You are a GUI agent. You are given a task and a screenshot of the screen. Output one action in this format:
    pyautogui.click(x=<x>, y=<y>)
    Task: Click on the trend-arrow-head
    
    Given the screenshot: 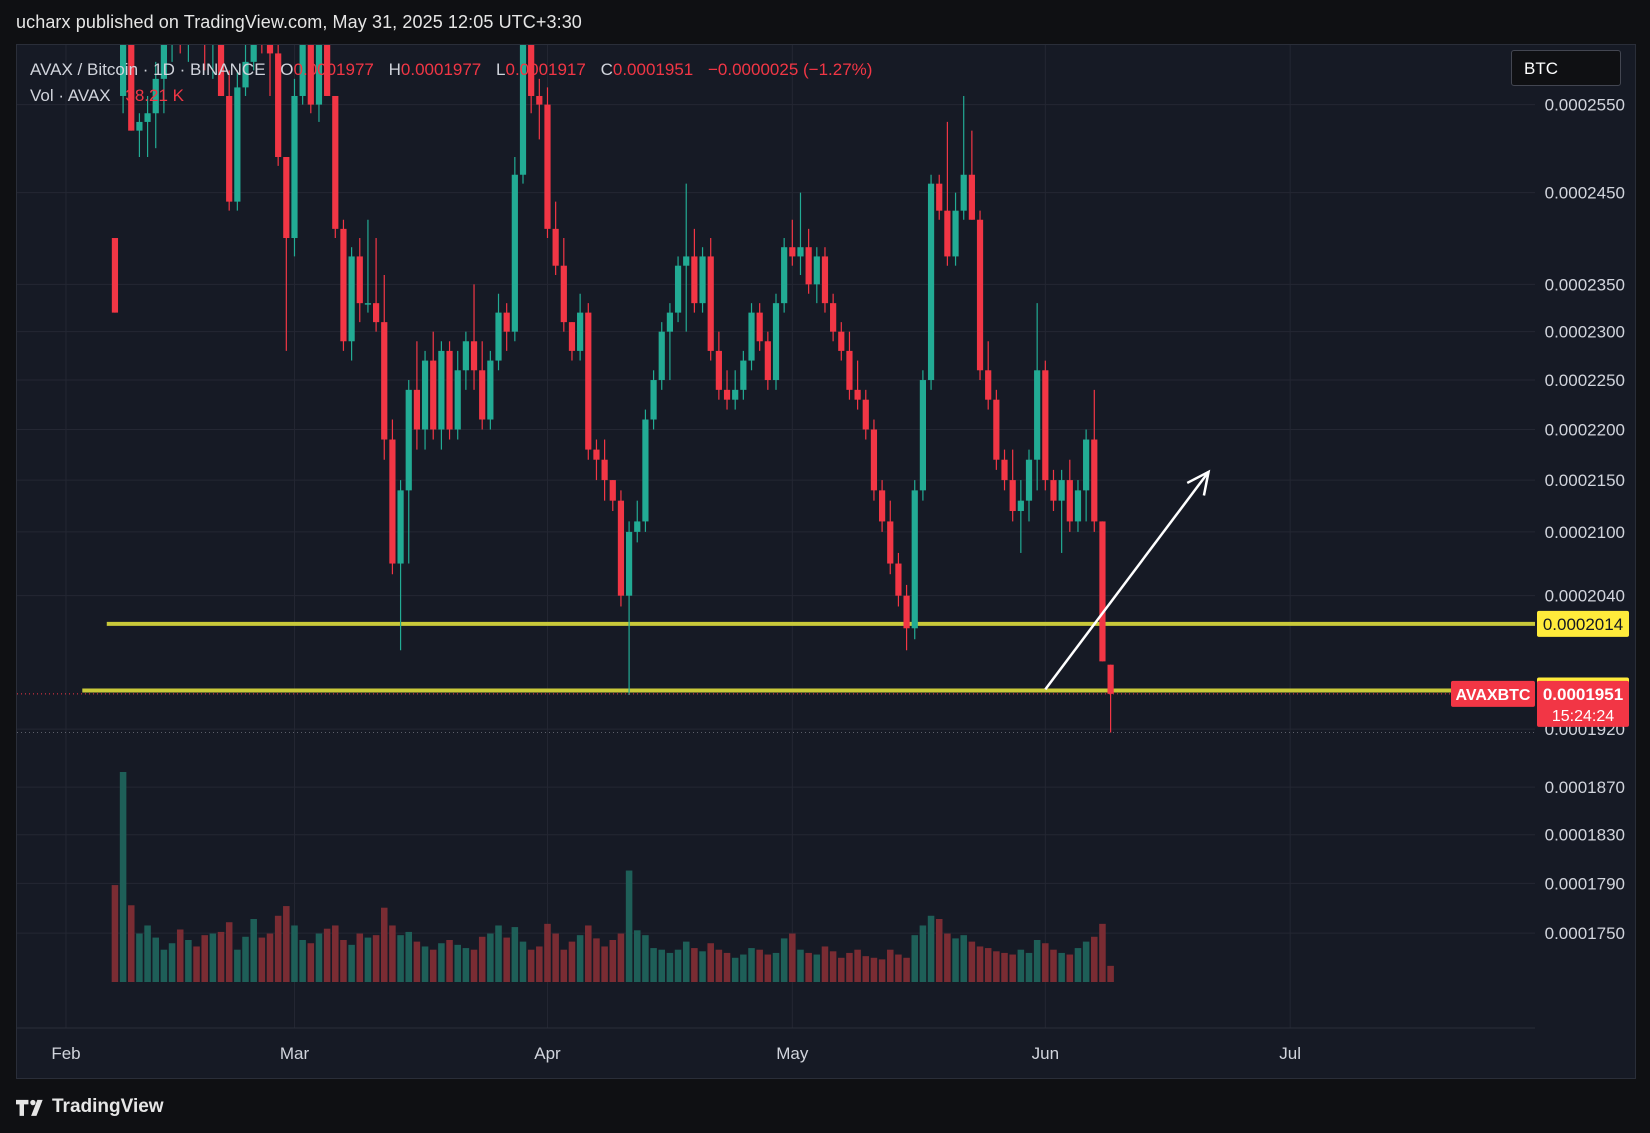 What is the action you would take?
    pyautogui.click(x=1198, y=482)
    